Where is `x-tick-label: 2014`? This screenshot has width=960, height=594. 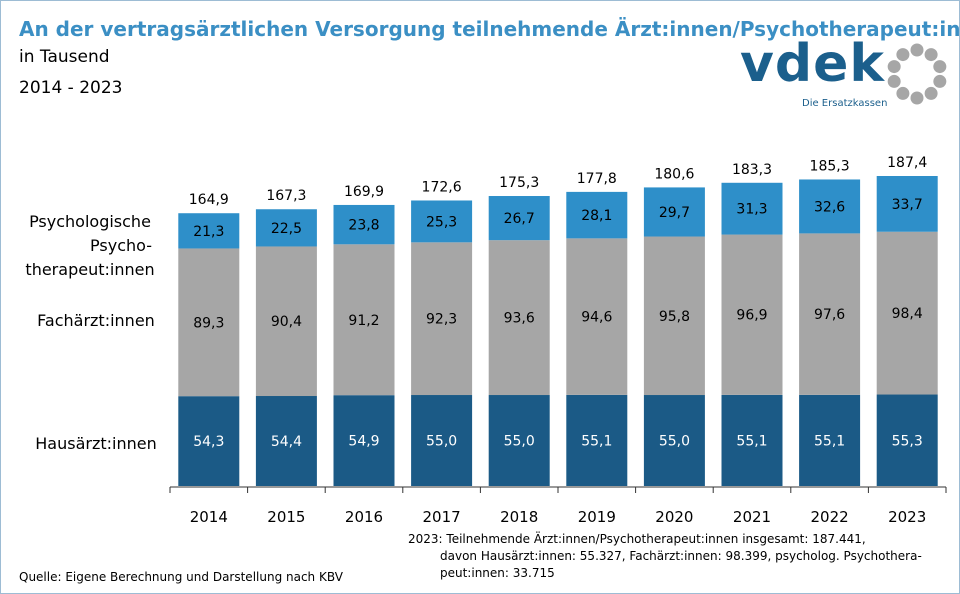
x-tick-label: 2014 is located at coordinates (209, 517).